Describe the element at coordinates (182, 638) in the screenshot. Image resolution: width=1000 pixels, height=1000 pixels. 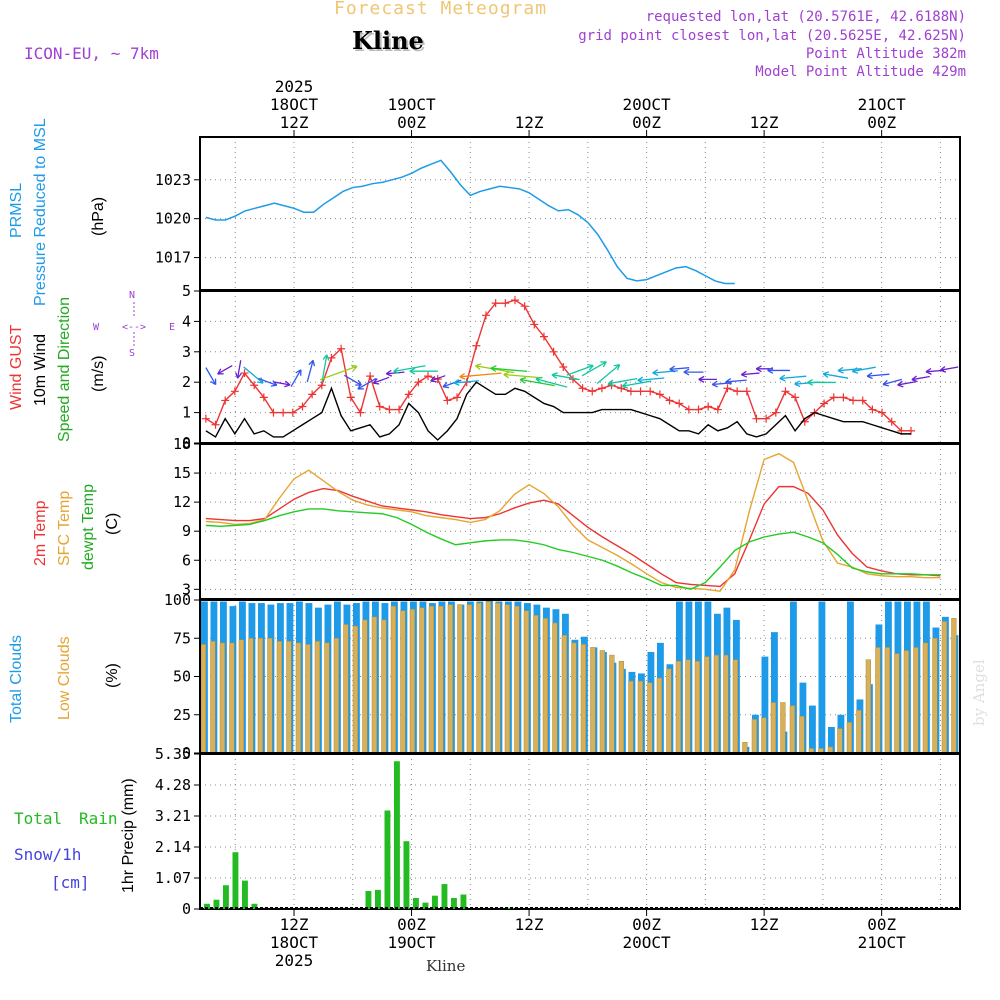
I see `ytick-label: 75` at that location.